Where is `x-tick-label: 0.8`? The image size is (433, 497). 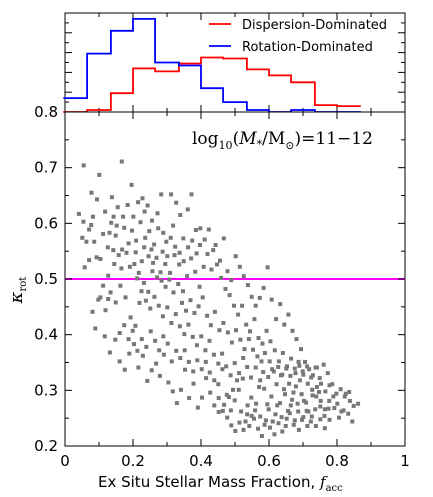 x-tick-label: 0.8 is located at coordinates (337, 461).